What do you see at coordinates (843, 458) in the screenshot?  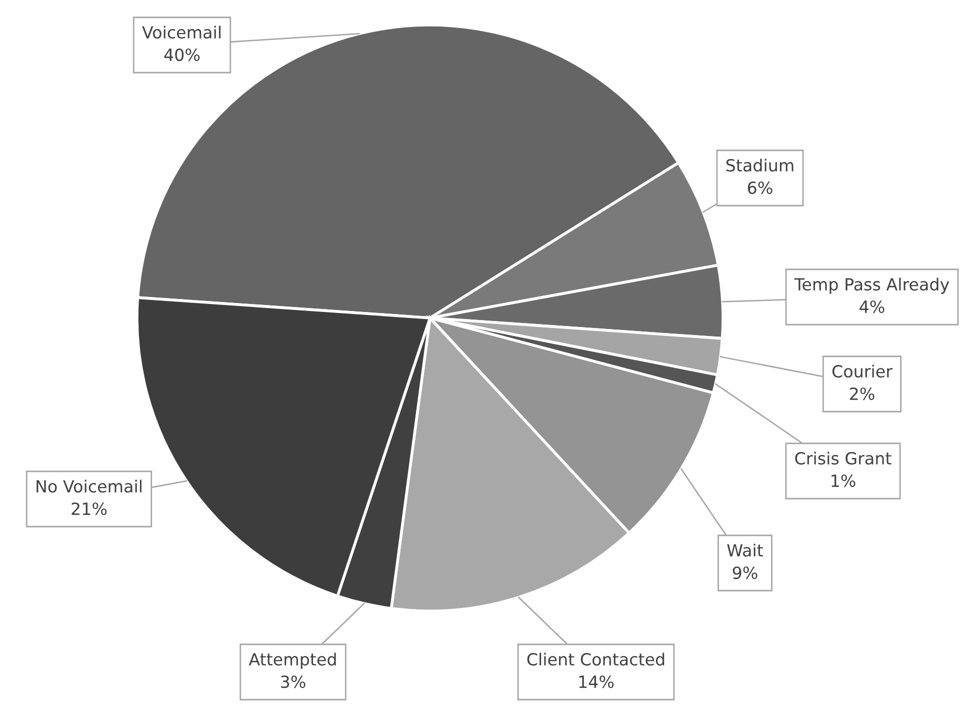 I see `slice-label: Crisis Grant` at bounding box center [843, 458].